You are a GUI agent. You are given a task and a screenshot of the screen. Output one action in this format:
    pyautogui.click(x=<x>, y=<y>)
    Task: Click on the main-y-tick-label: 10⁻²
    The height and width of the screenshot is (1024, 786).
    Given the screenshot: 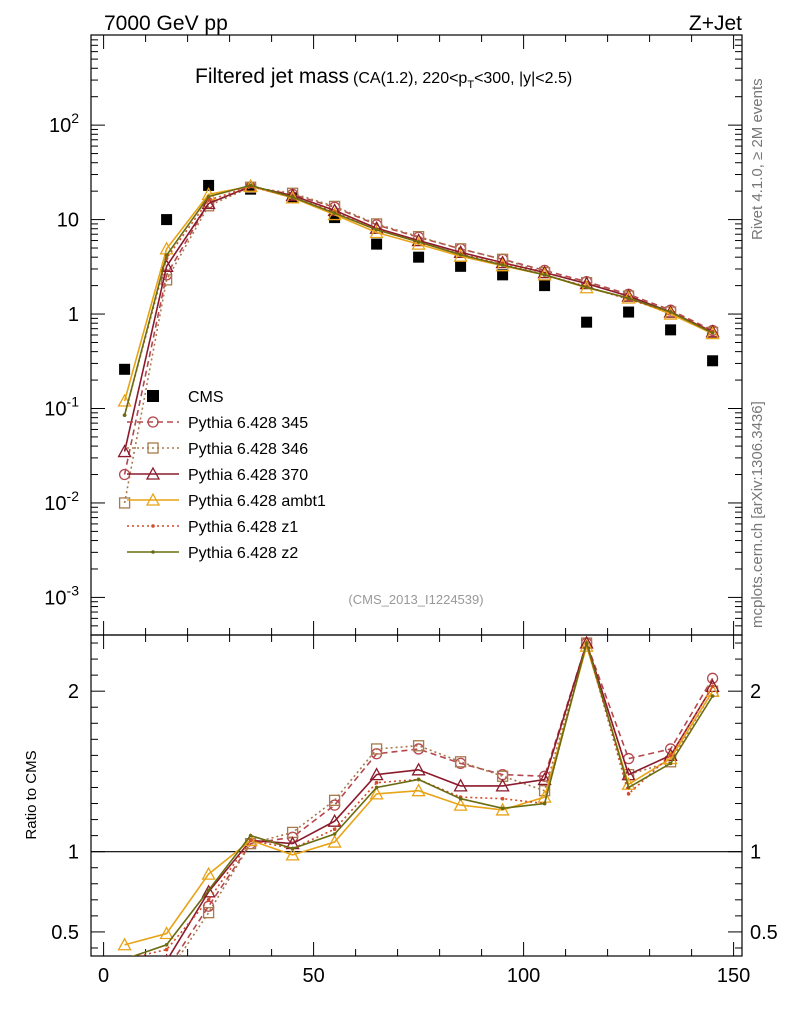 What is the action you would take?
    pyautogui.click(x=61, y=501)
    